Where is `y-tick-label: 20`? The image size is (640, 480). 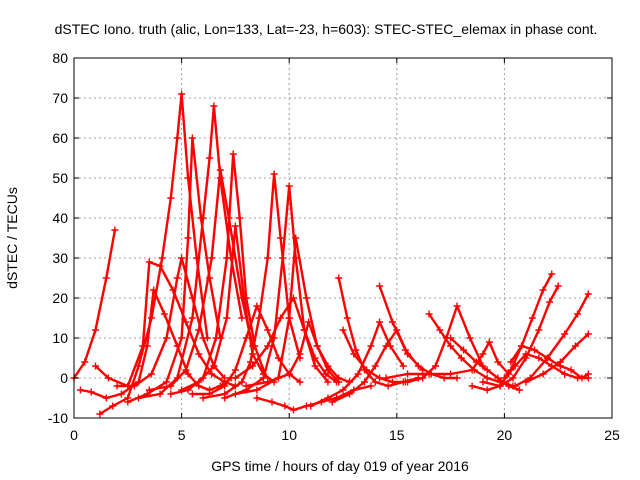
y-tick-label: 20 is located at coordinates (60, 298).